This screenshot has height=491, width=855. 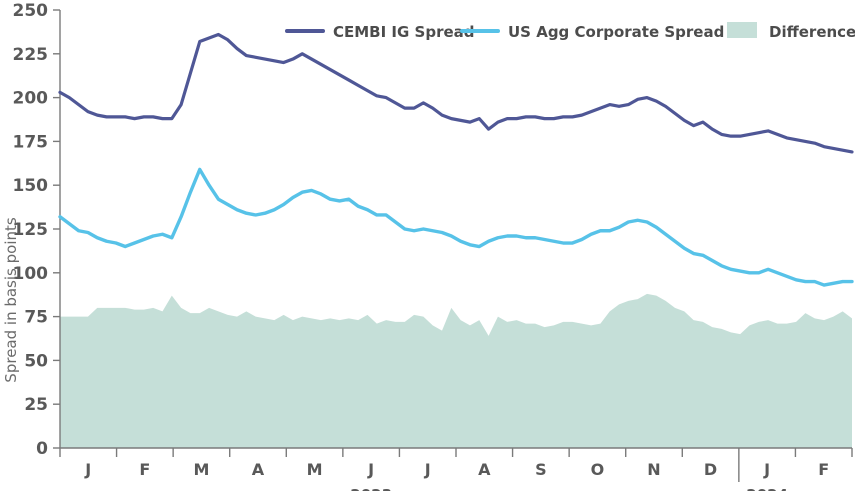 I want to click on x-year-label: 2023, so click(x=371, y=488).